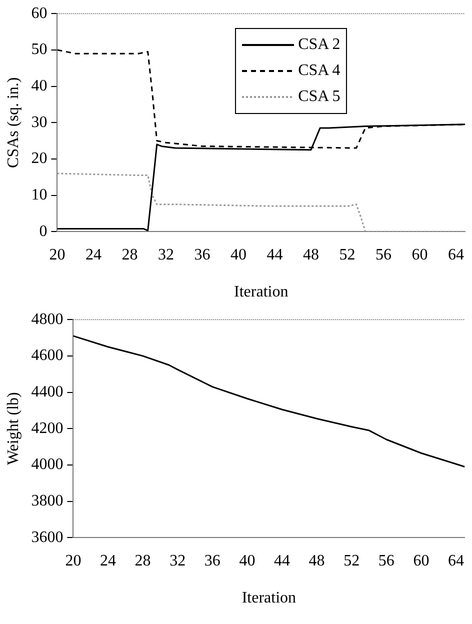  What do you see at coordinates (319, 45) in the screenshot?
I see `legend-label: CSA 2` at bounding box center [319, 45].